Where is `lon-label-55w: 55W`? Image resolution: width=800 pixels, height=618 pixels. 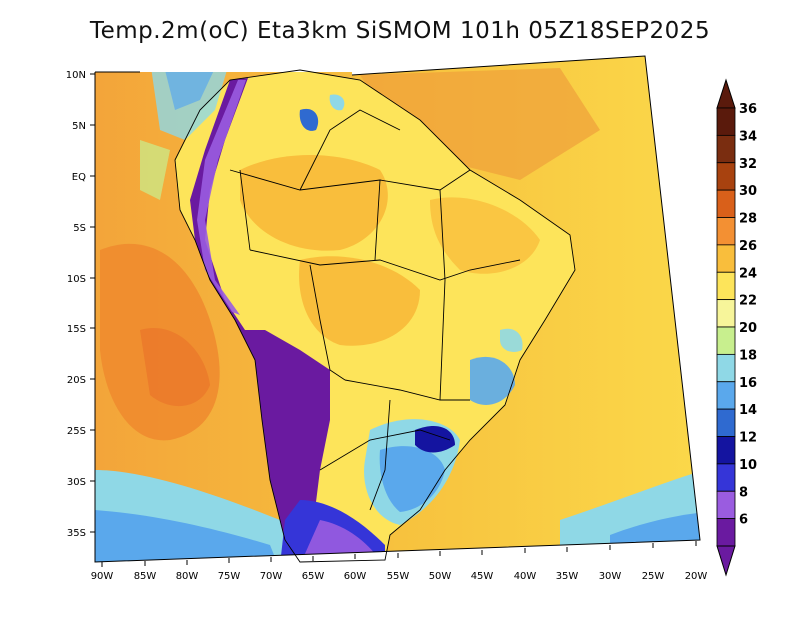
lon-label-55w: 55W is located at coordinates (398, 576).